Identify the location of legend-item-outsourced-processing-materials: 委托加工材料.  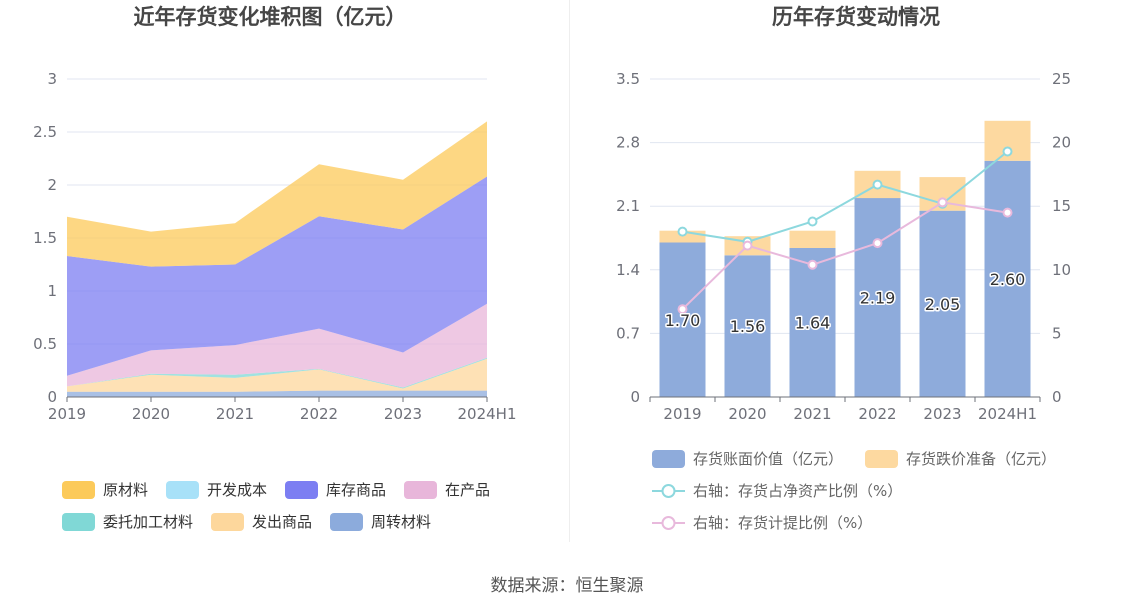
(127, 522).